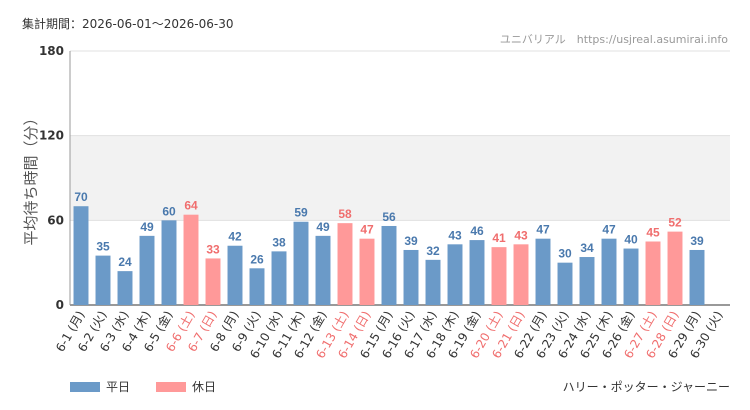 The image size is (750, 410). I want to click on legend: 平日 休日, so click(143, 386).